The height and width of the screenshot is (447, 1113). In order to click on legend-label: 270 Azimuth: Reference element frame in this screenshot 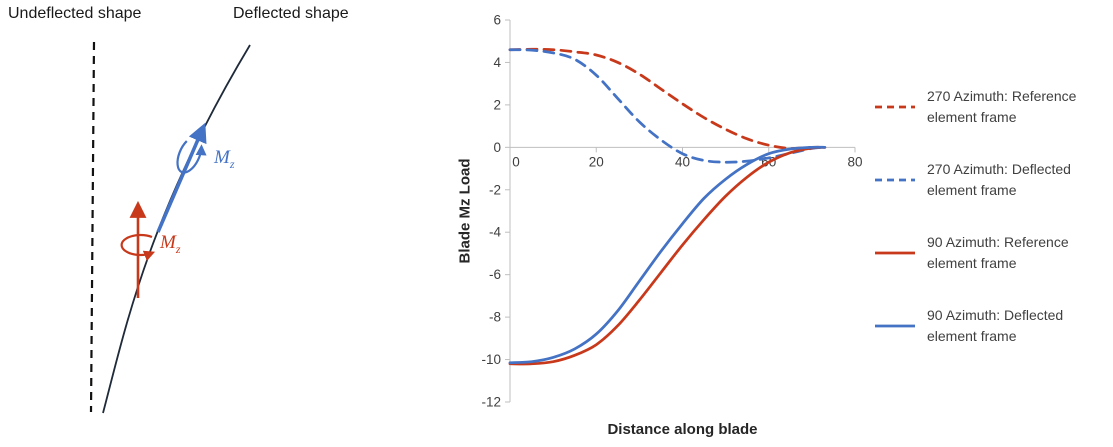, I will do `click(1002, 106)`.